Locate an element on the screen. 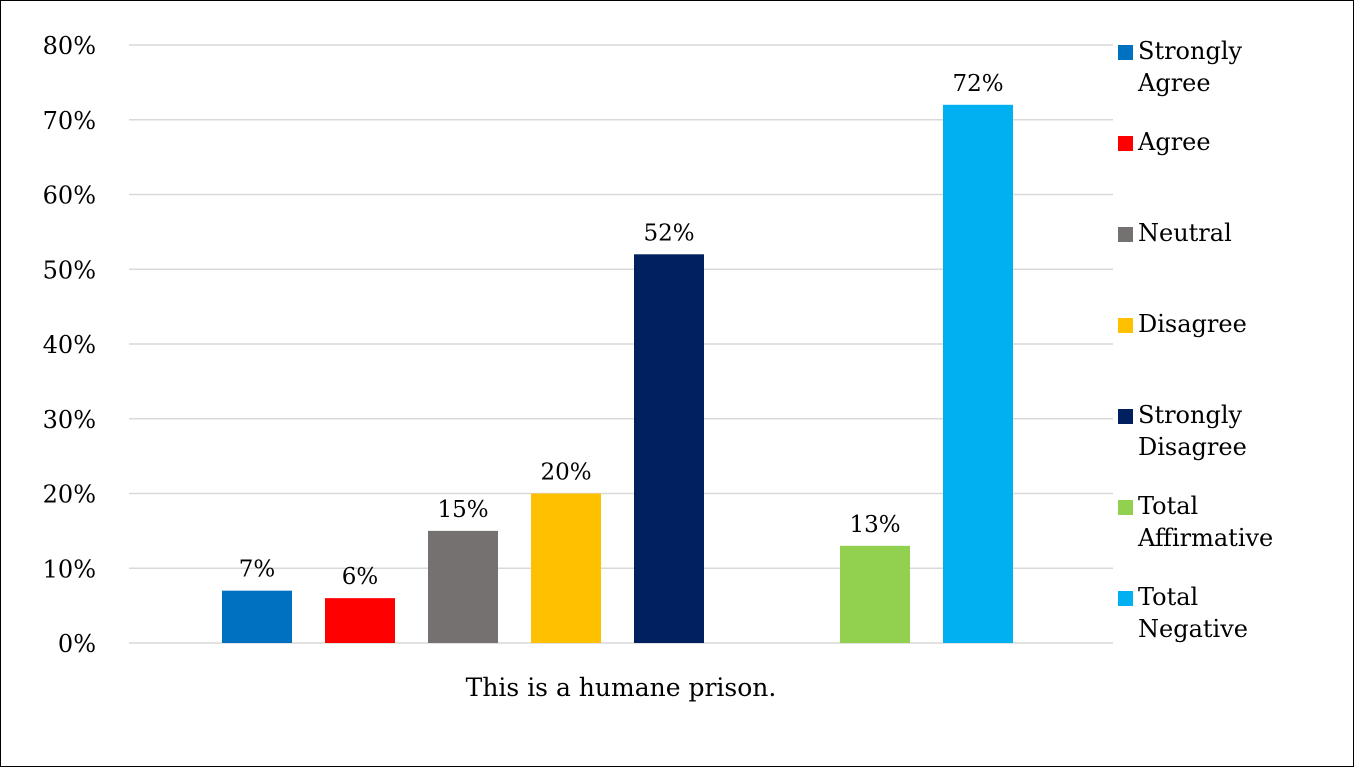 Image resolution: width=1354 pixels, height=767 pixels. bar-total-affirmative is located at coordinates (875, 594).